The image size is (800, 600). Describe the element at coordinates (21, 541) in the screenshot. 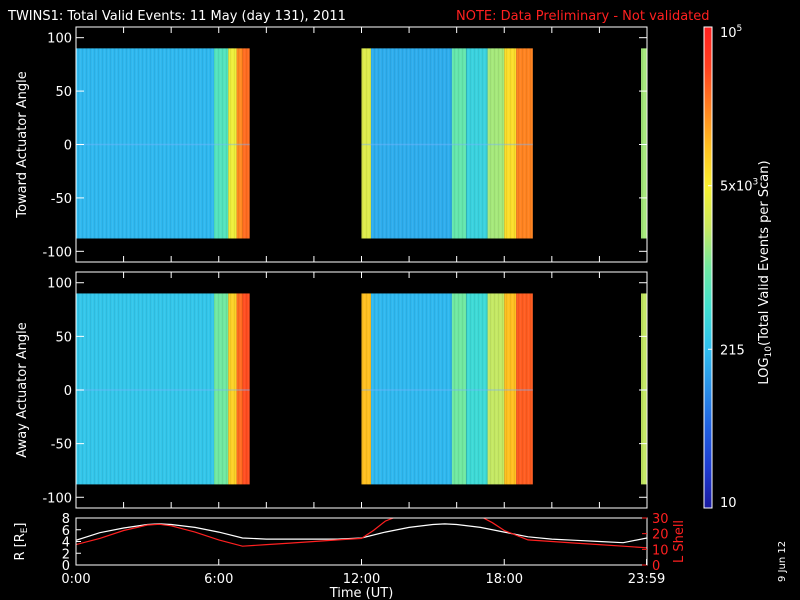

I see `y-axis-label: R [RE]` at that location.